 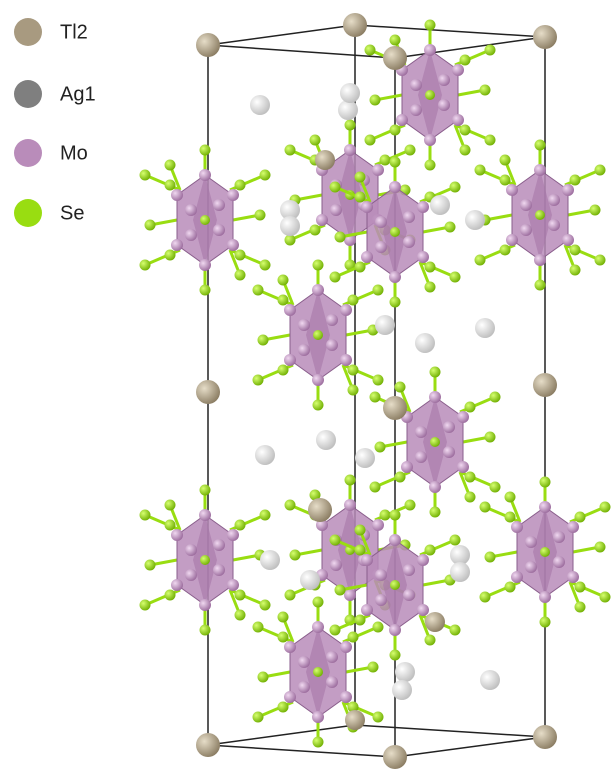 What do you see at coordinates (72, 213) in the screenshot?
I see `legend-label: Se` at bounding box center [72, 213].